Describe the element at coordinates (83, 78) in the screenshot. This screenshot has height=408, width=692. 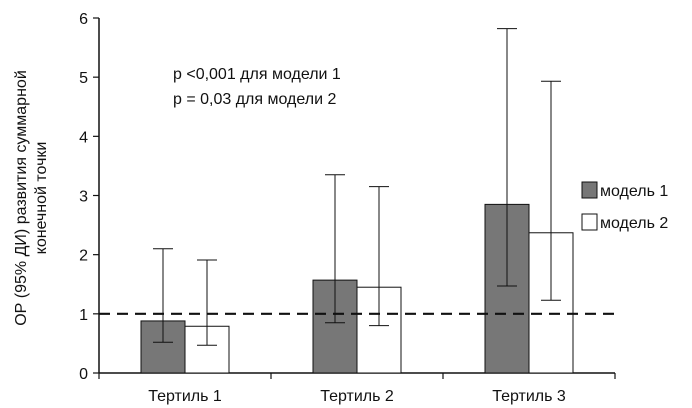
I see `y-tick-label: 5` at that location.